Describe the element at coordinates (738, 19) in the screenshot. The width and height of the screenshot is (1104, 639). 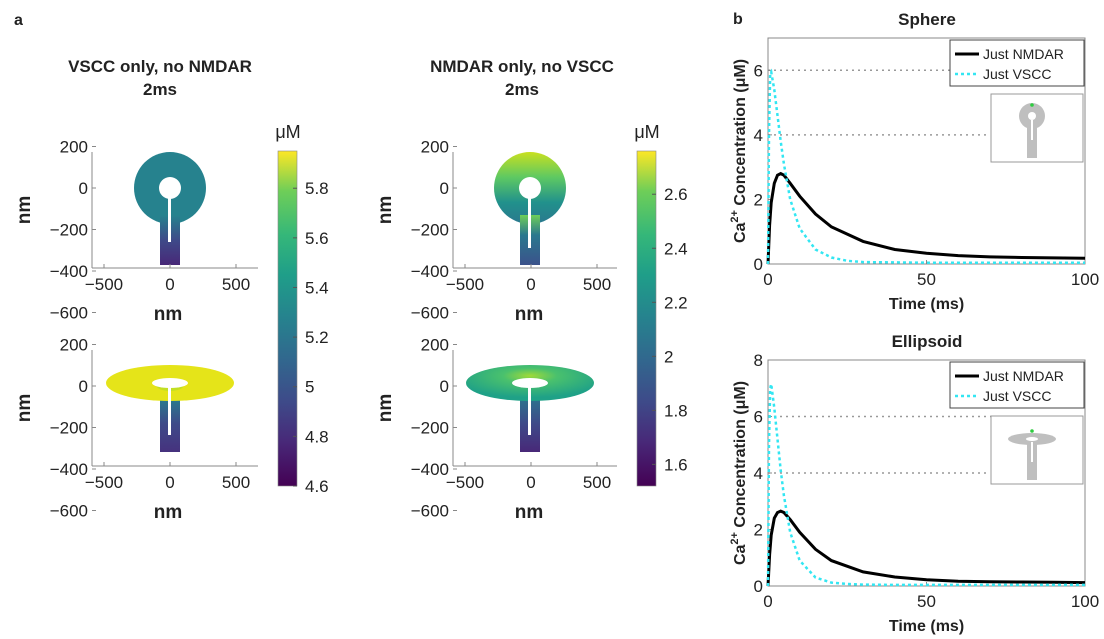
I see `panel-label-b: b` at that location.